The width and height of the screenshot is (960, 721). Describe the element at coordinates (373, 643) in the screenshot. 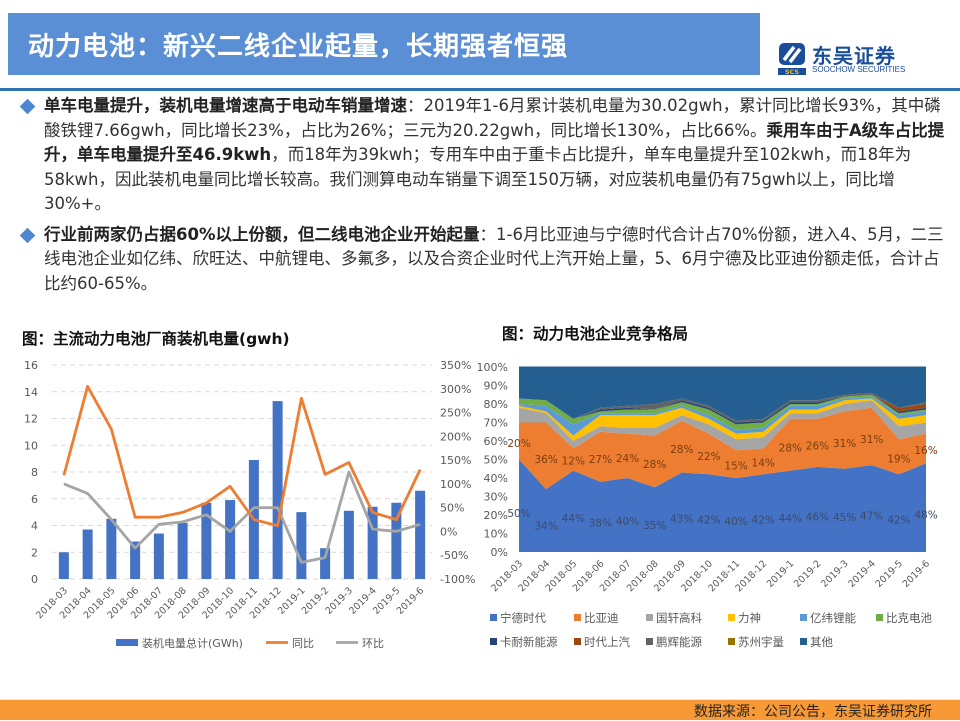

I see `legend-label: 环比` at that location.